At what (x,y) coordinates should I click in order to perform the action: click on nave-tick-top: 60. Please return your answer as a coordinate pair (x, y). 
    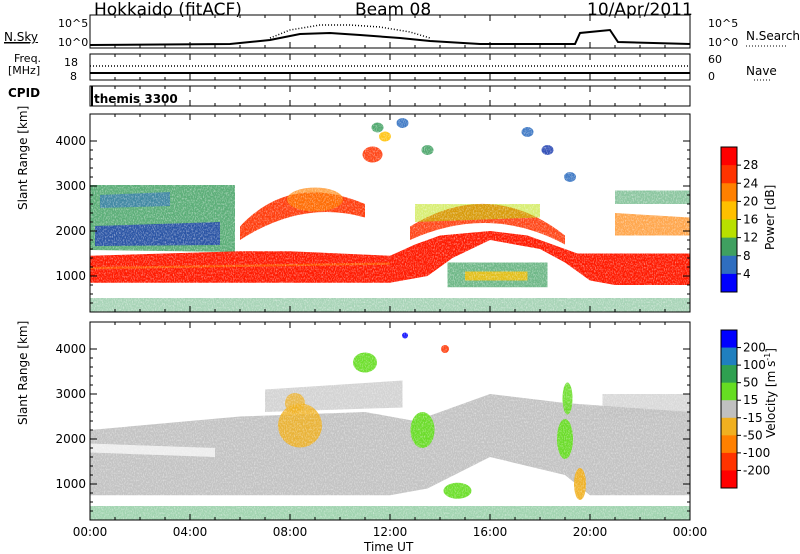
    Looking at the image, I should click on (715, 59).